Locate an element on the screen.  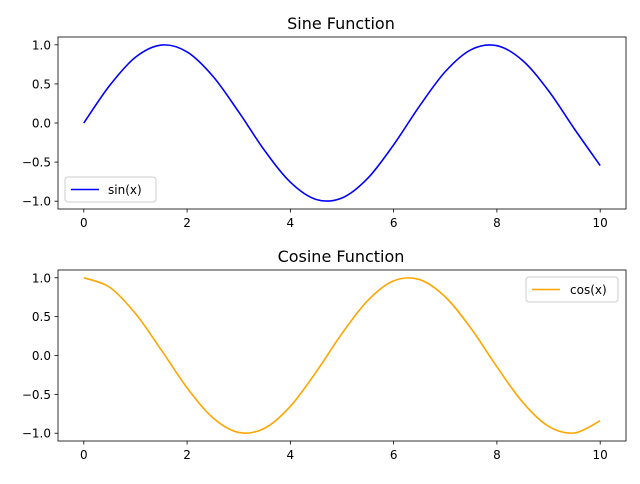
sine-y-ticks: −1.0 −0.5 0.0 0.5 1.0 is located at coordinates (40, 123).